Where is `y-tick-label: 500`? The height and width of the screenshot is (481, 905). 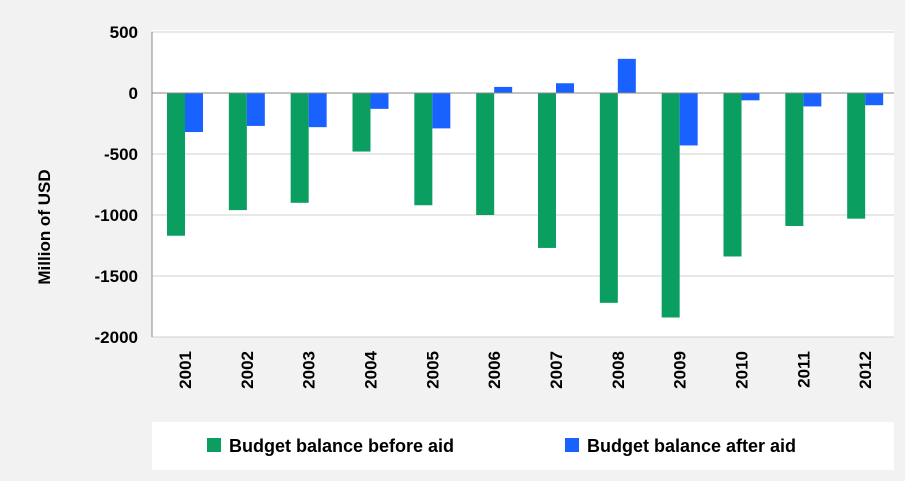 y-tick-label: 500 is located at coordinates (124, 32).